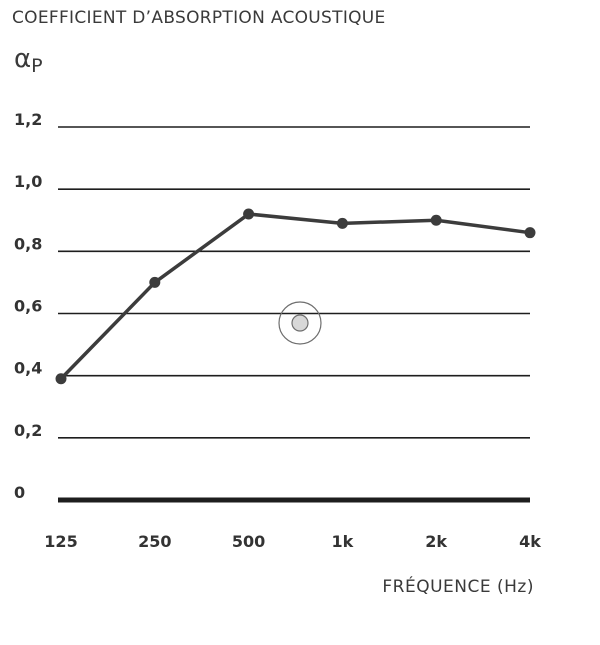 The height and width of the screenshot is (645, 600). I want to click on x-tick-label: 500, so click(248, 541).